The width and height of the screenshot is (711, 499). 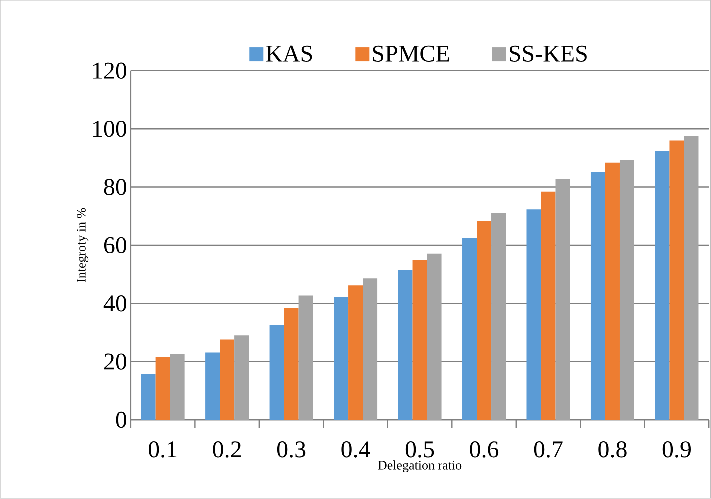 I want to click on x-axis-title: Delegation ratio, so click(x=420, y=466).